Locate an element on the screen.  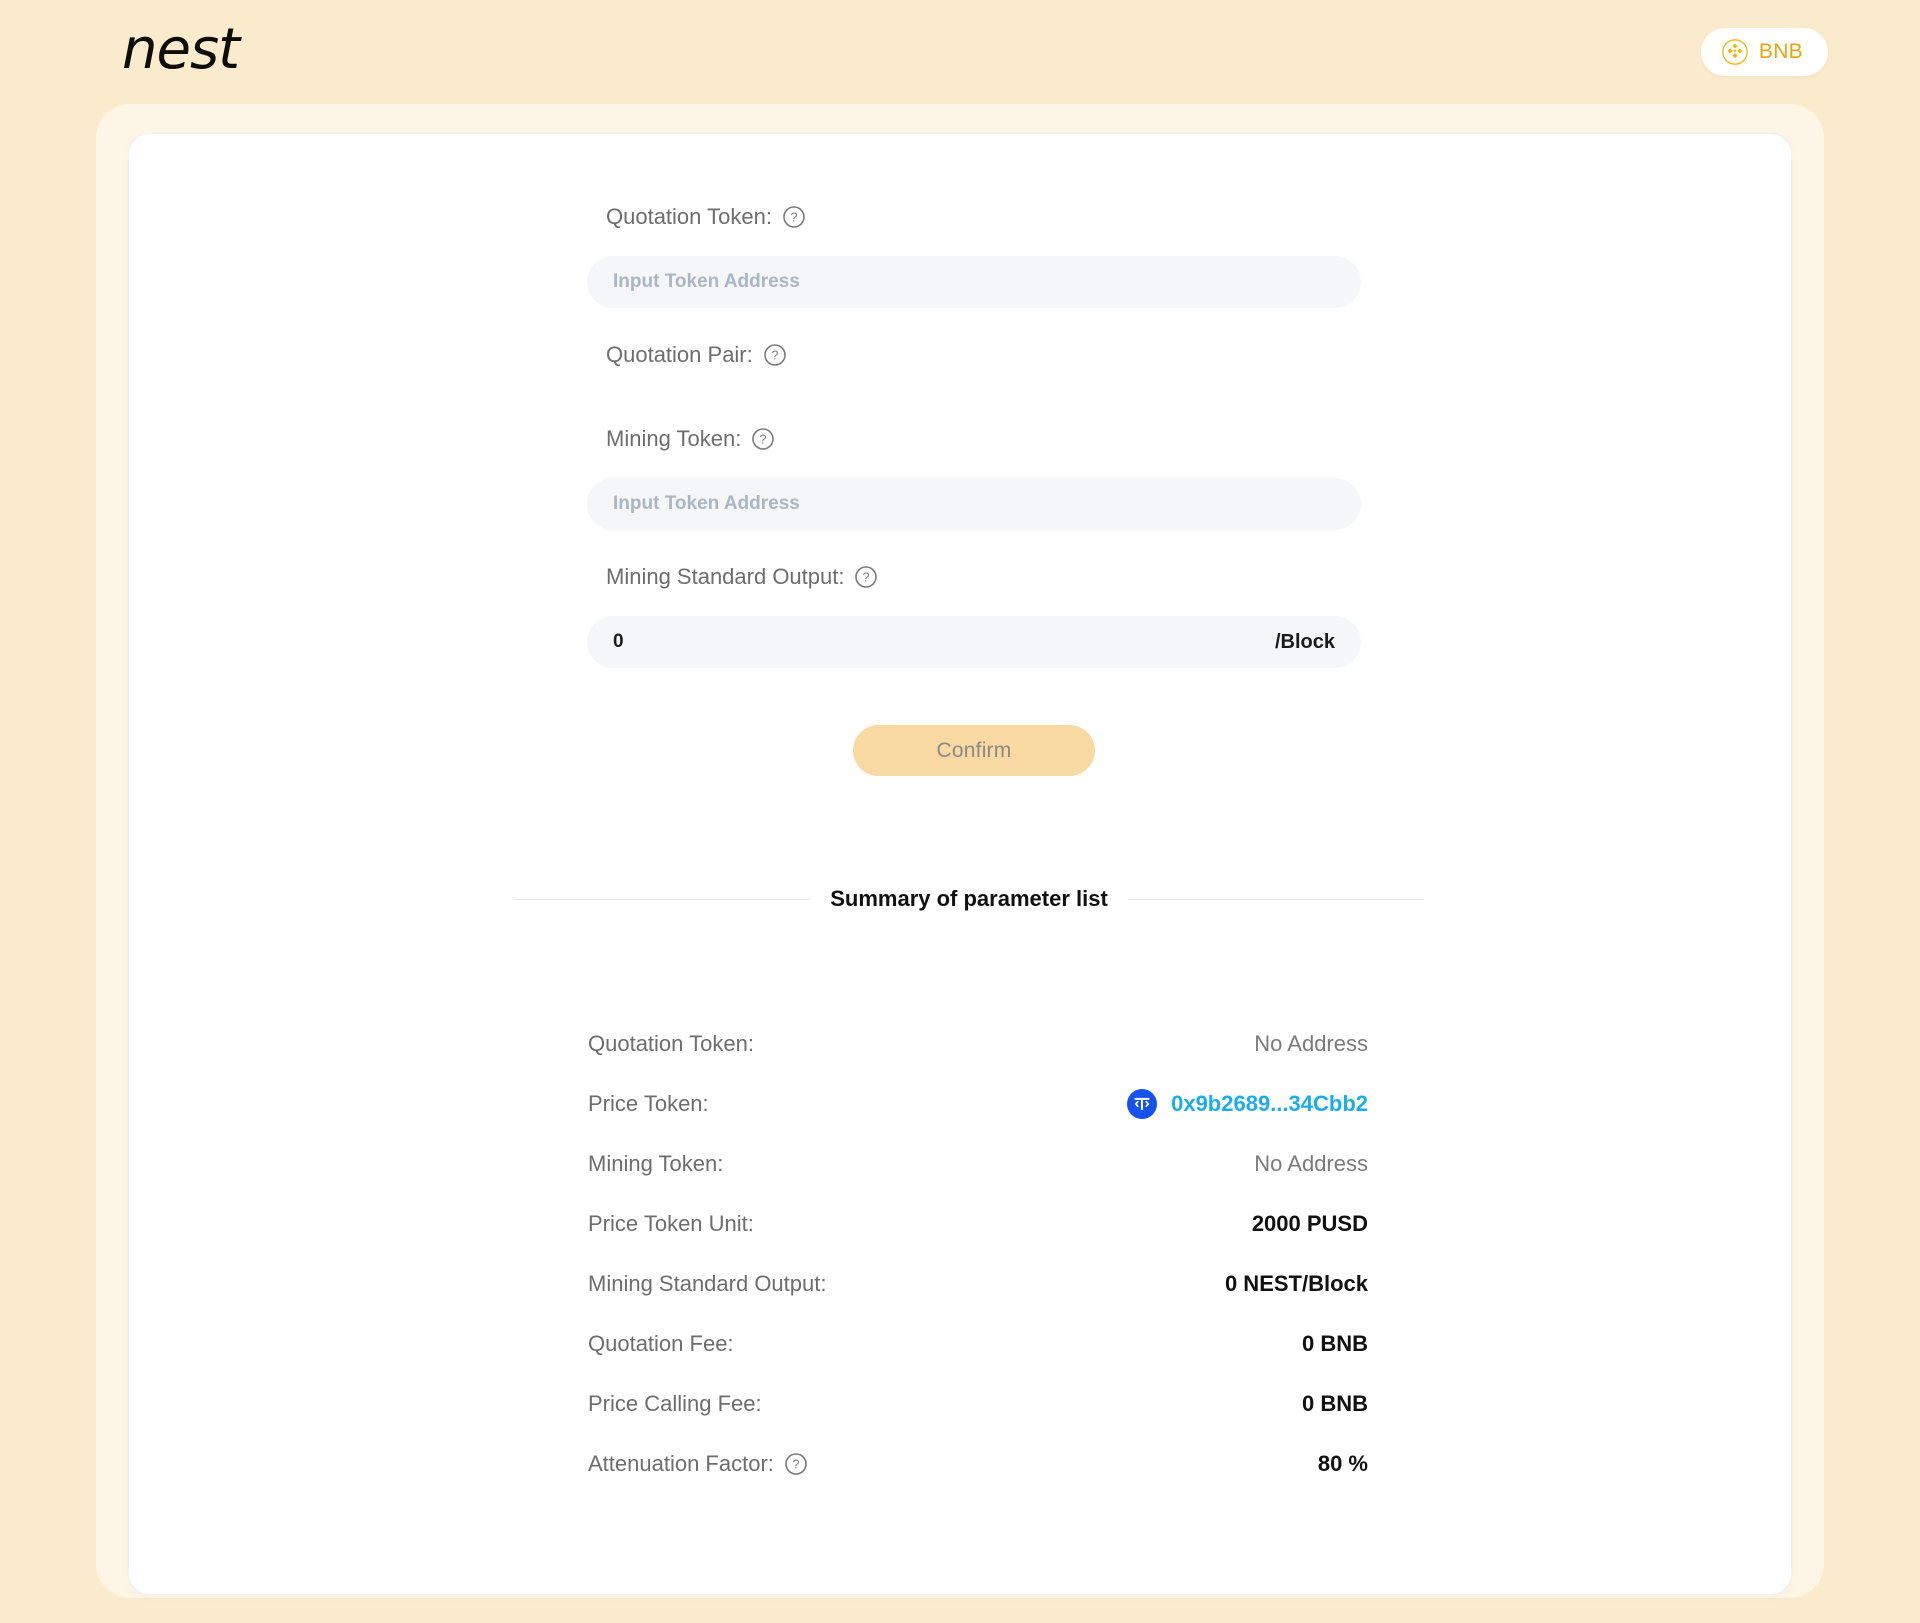
summary-label: Quotation Token: is located at coordinates (671, 1043).